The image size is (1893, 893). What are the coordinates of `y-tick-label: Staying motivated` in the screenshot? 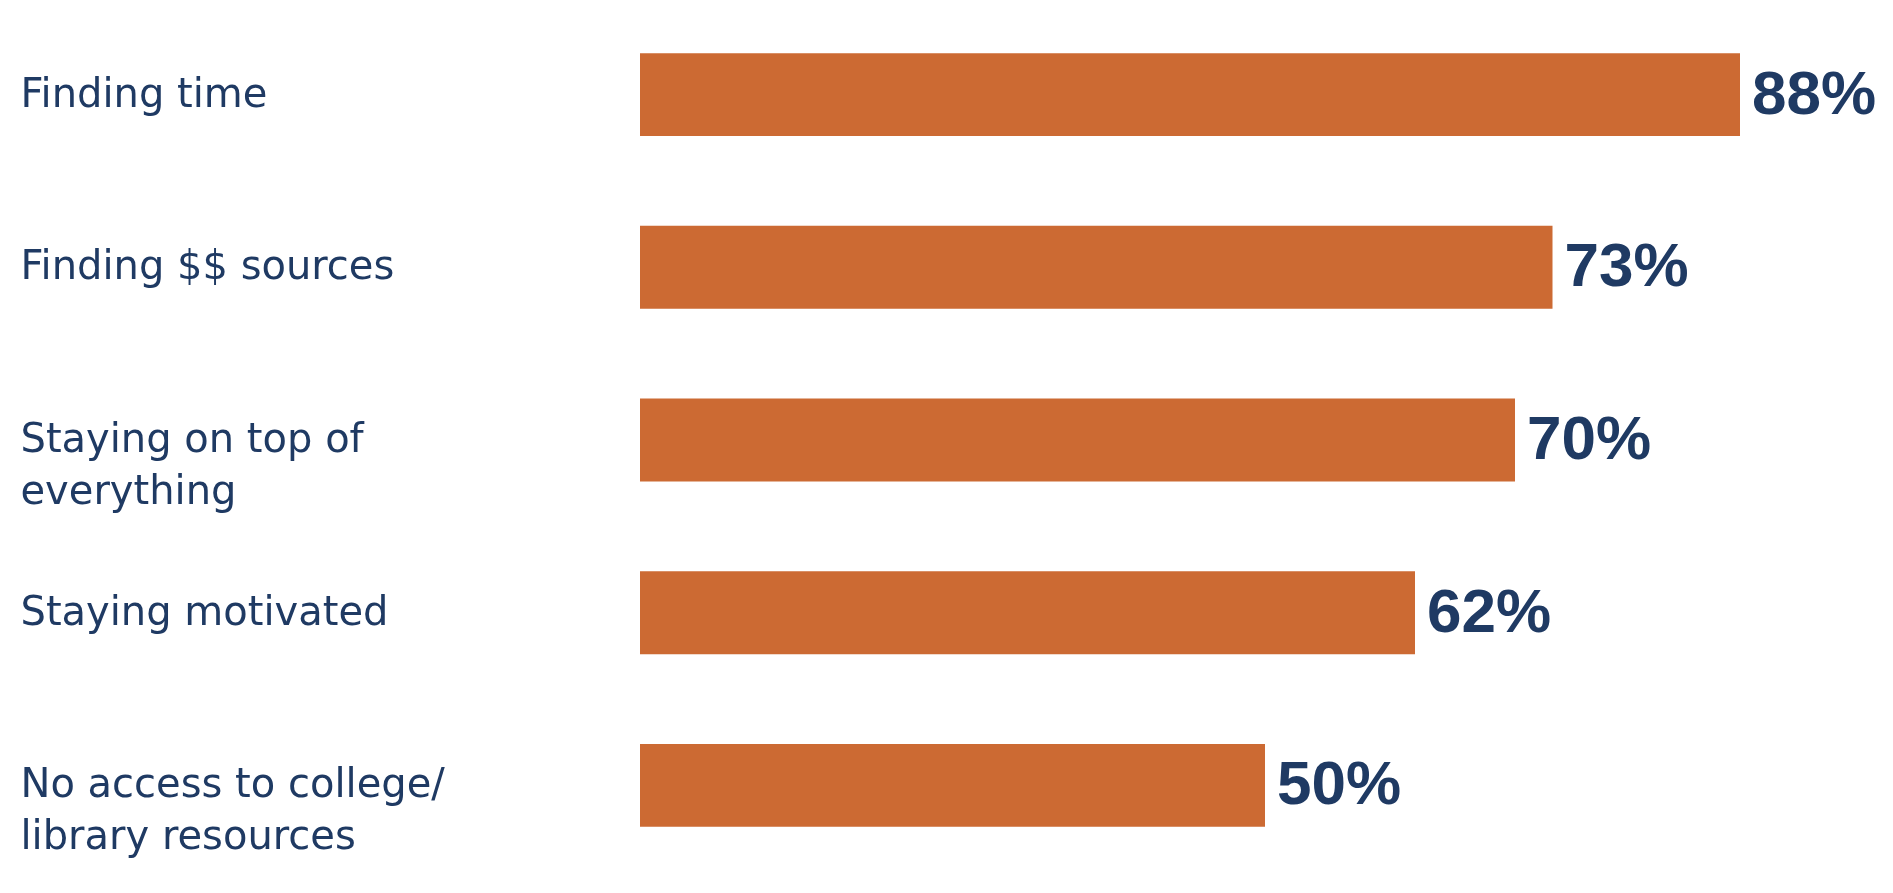 It's located at (204, 610).